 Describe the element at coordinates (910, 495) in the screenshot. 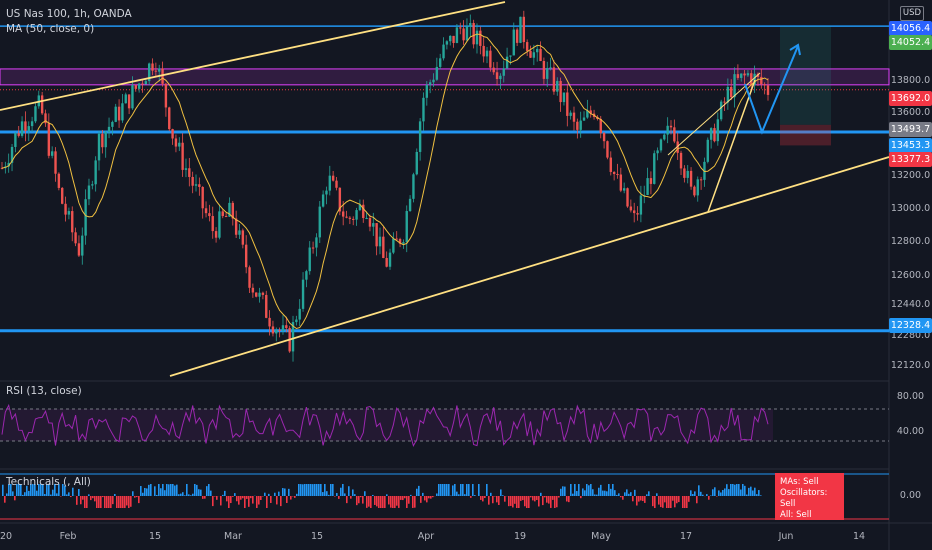

I see `tech-tick-label: 0.00` at that location.